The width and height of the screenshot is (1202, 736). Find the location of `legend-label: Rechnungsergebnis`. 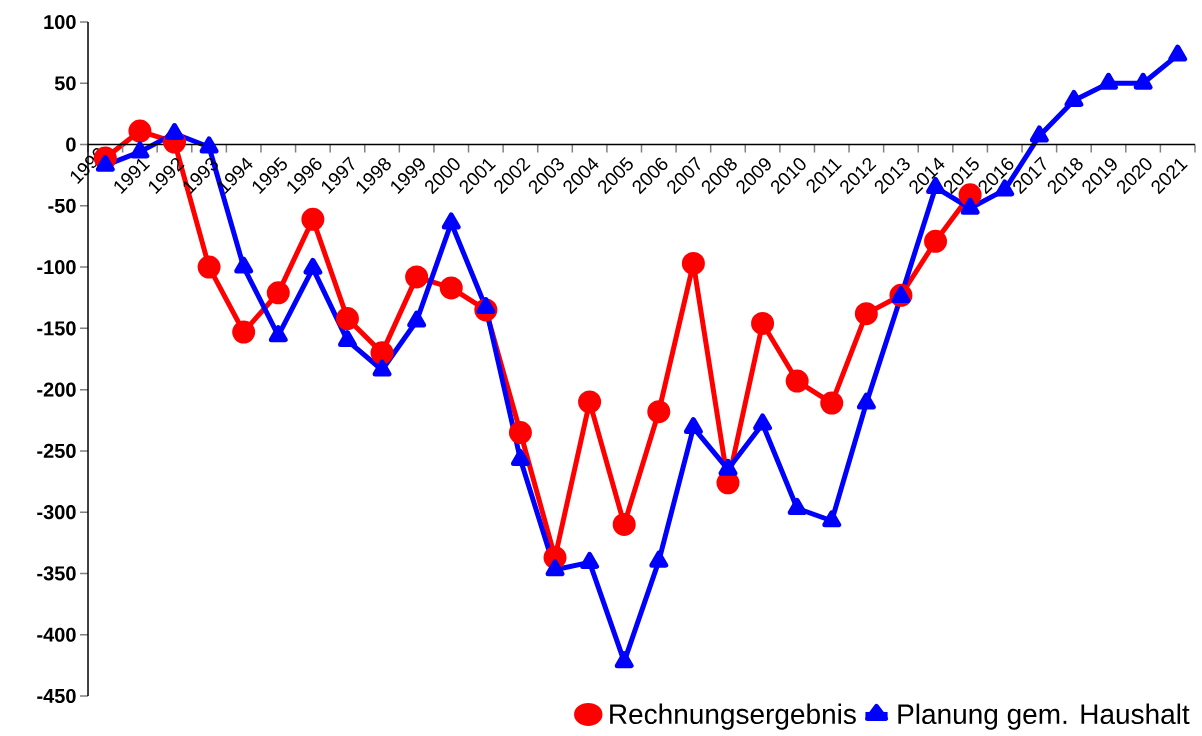

legend-label: Rechnungsergebnis is located at coordinates (733, 716).